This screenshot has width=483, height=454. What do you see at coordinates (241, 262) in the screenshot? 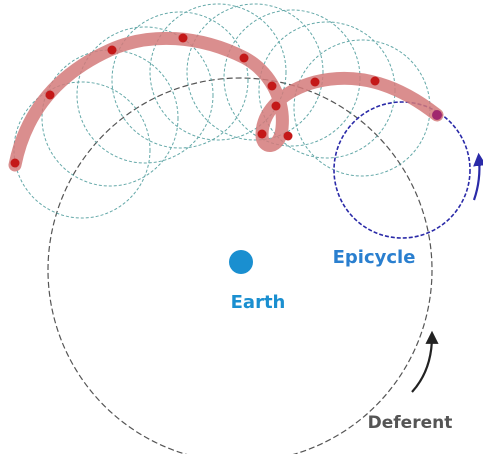
I see `earth-dot` at bounding box center [241, 262].